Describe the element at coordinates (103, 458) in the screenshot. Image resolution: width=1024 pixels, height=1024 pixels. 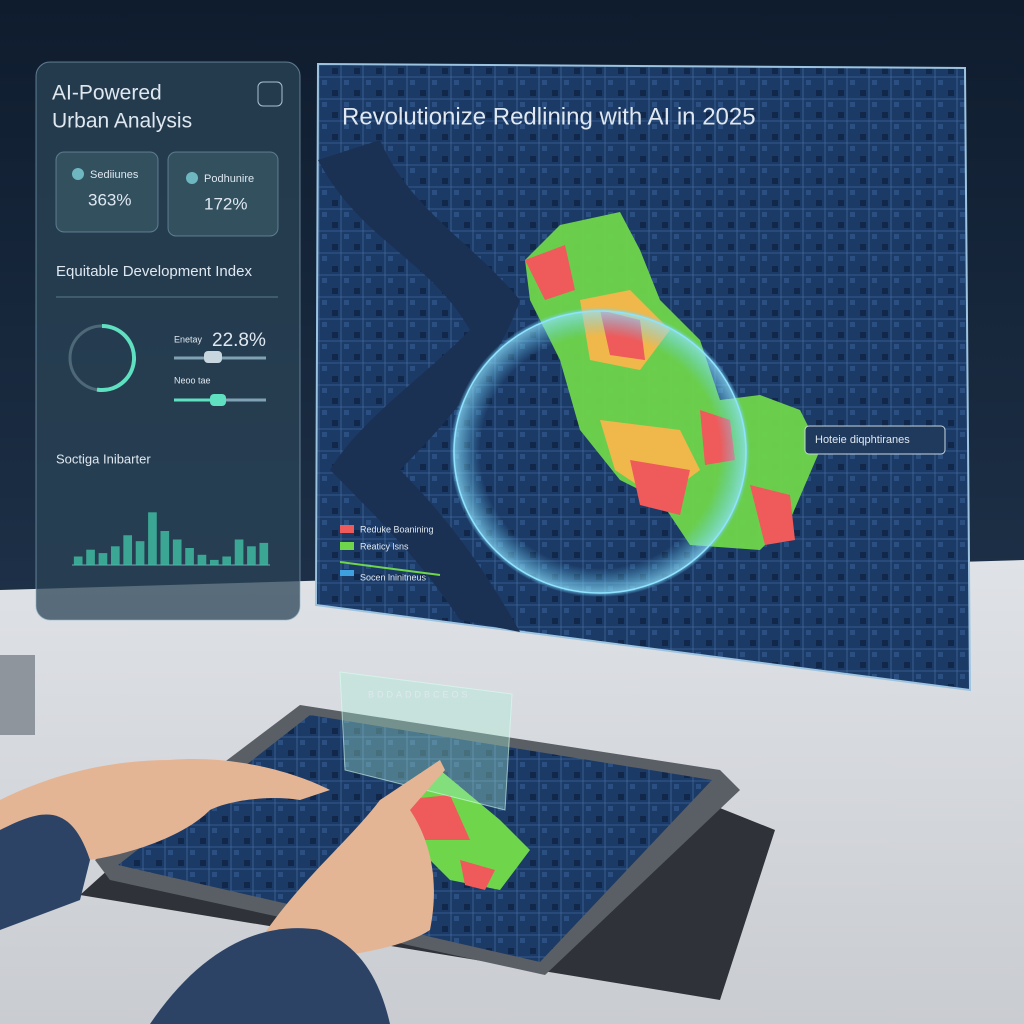
I see `chart-title: Soctiga Inibarter` at that location.